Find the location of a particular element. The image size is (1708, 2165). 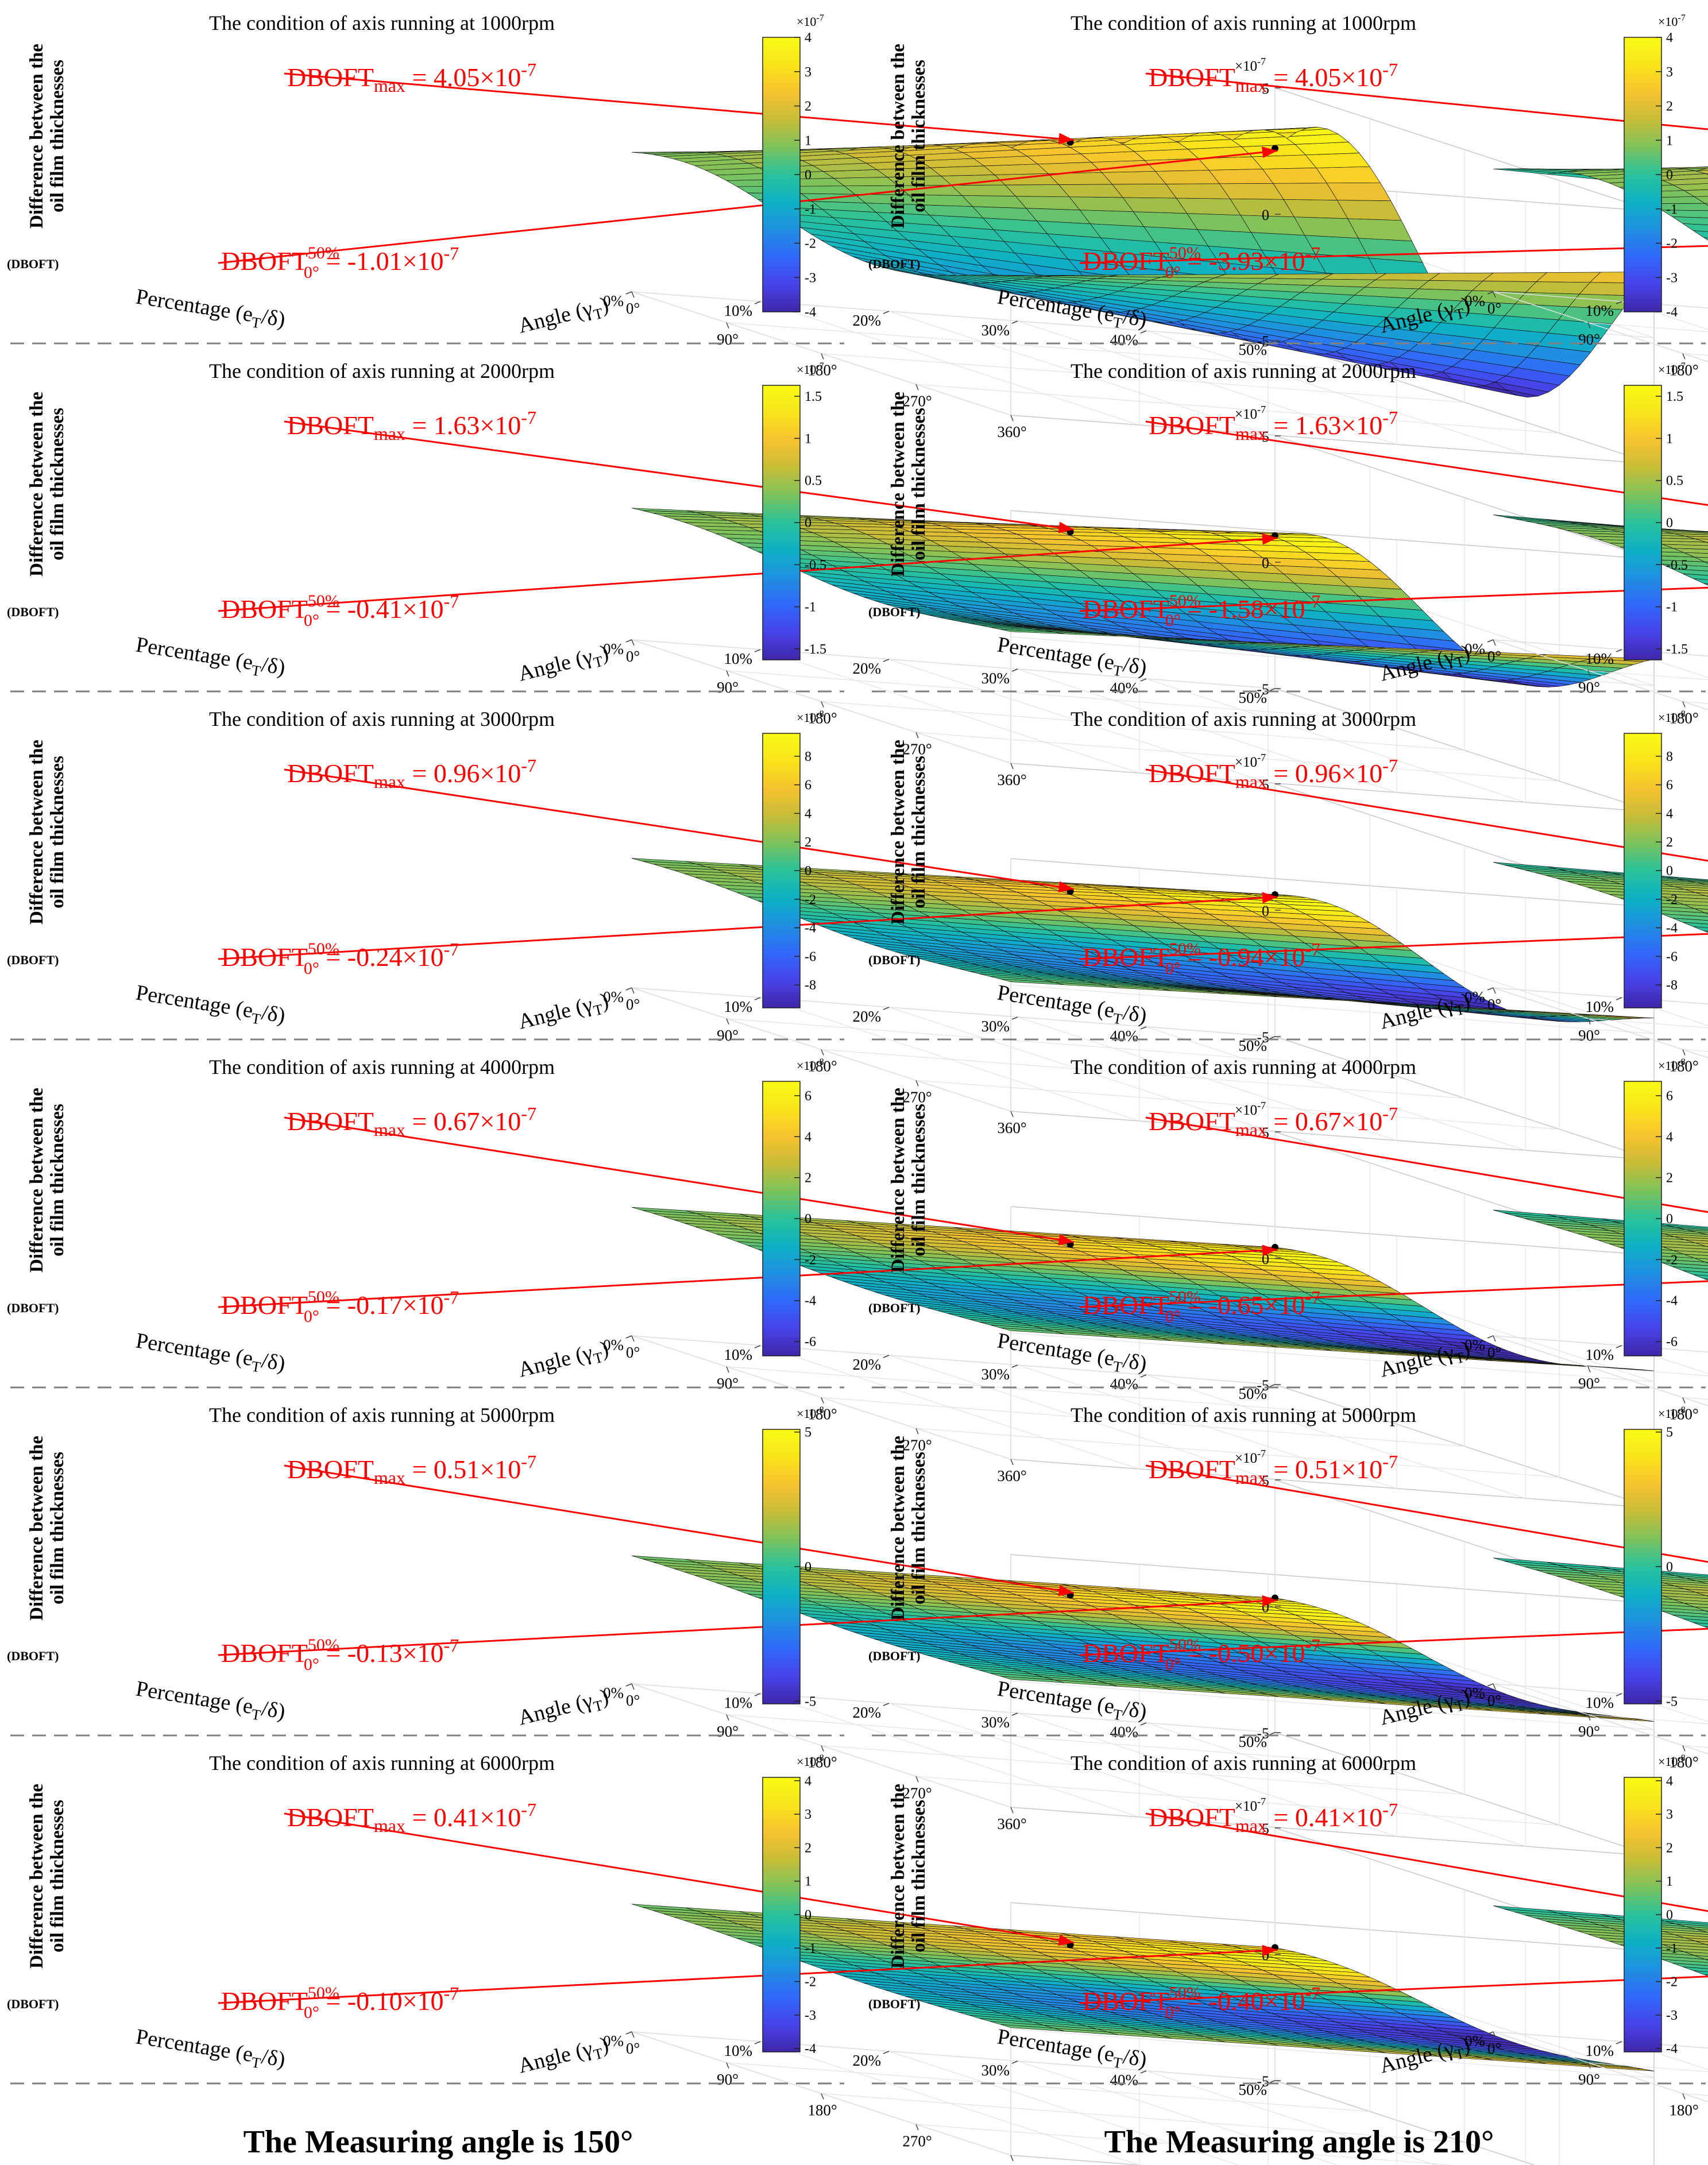

max-annotation: DBOFTmax = 0.96×10-7 is located at coordinates (1273, 773).